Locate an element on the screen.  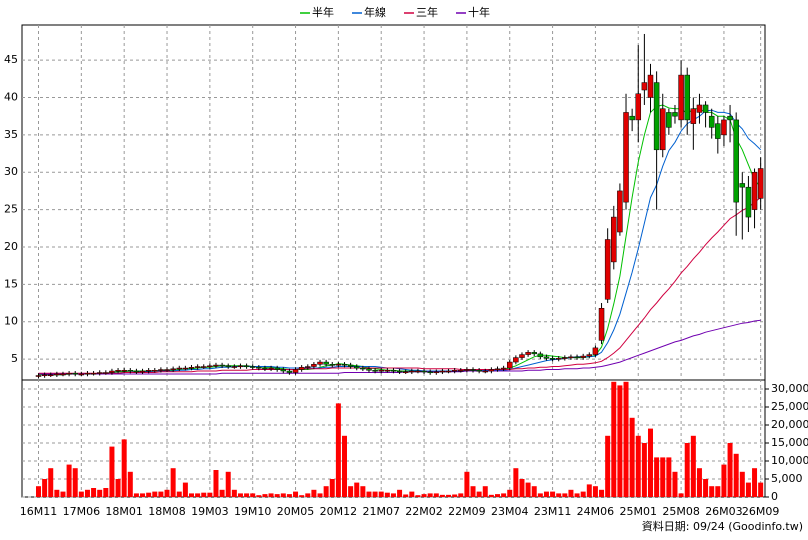
x-tick-label: 24M06 is located at coordinates (596, 511).